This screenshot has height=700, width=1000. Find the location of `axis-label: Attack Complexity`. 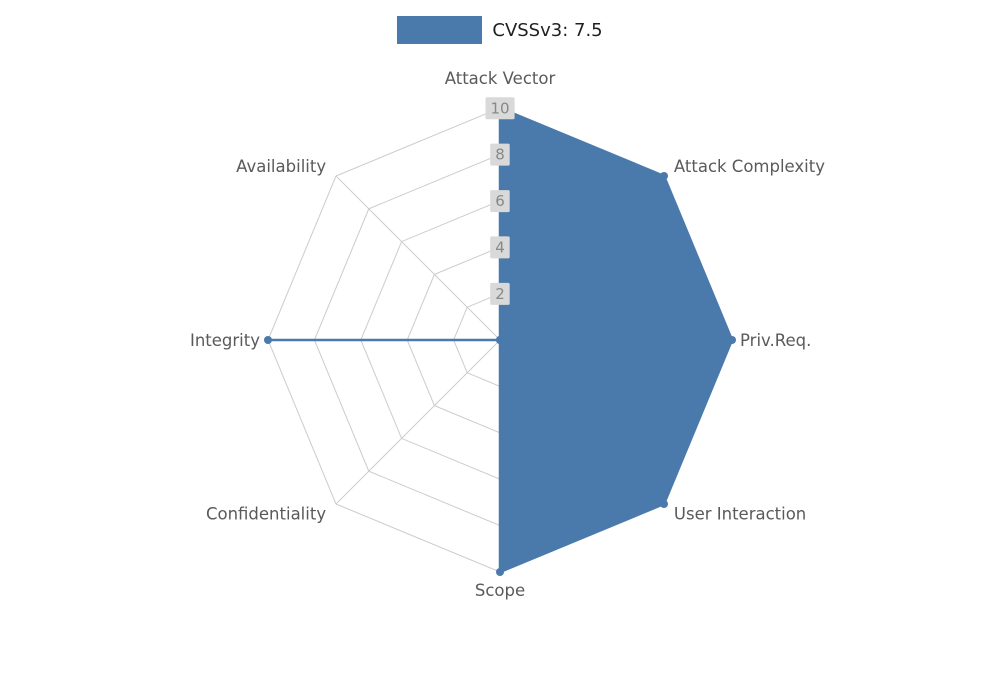

axis-label: Attack Complexity is located at coordinates (749, 166).